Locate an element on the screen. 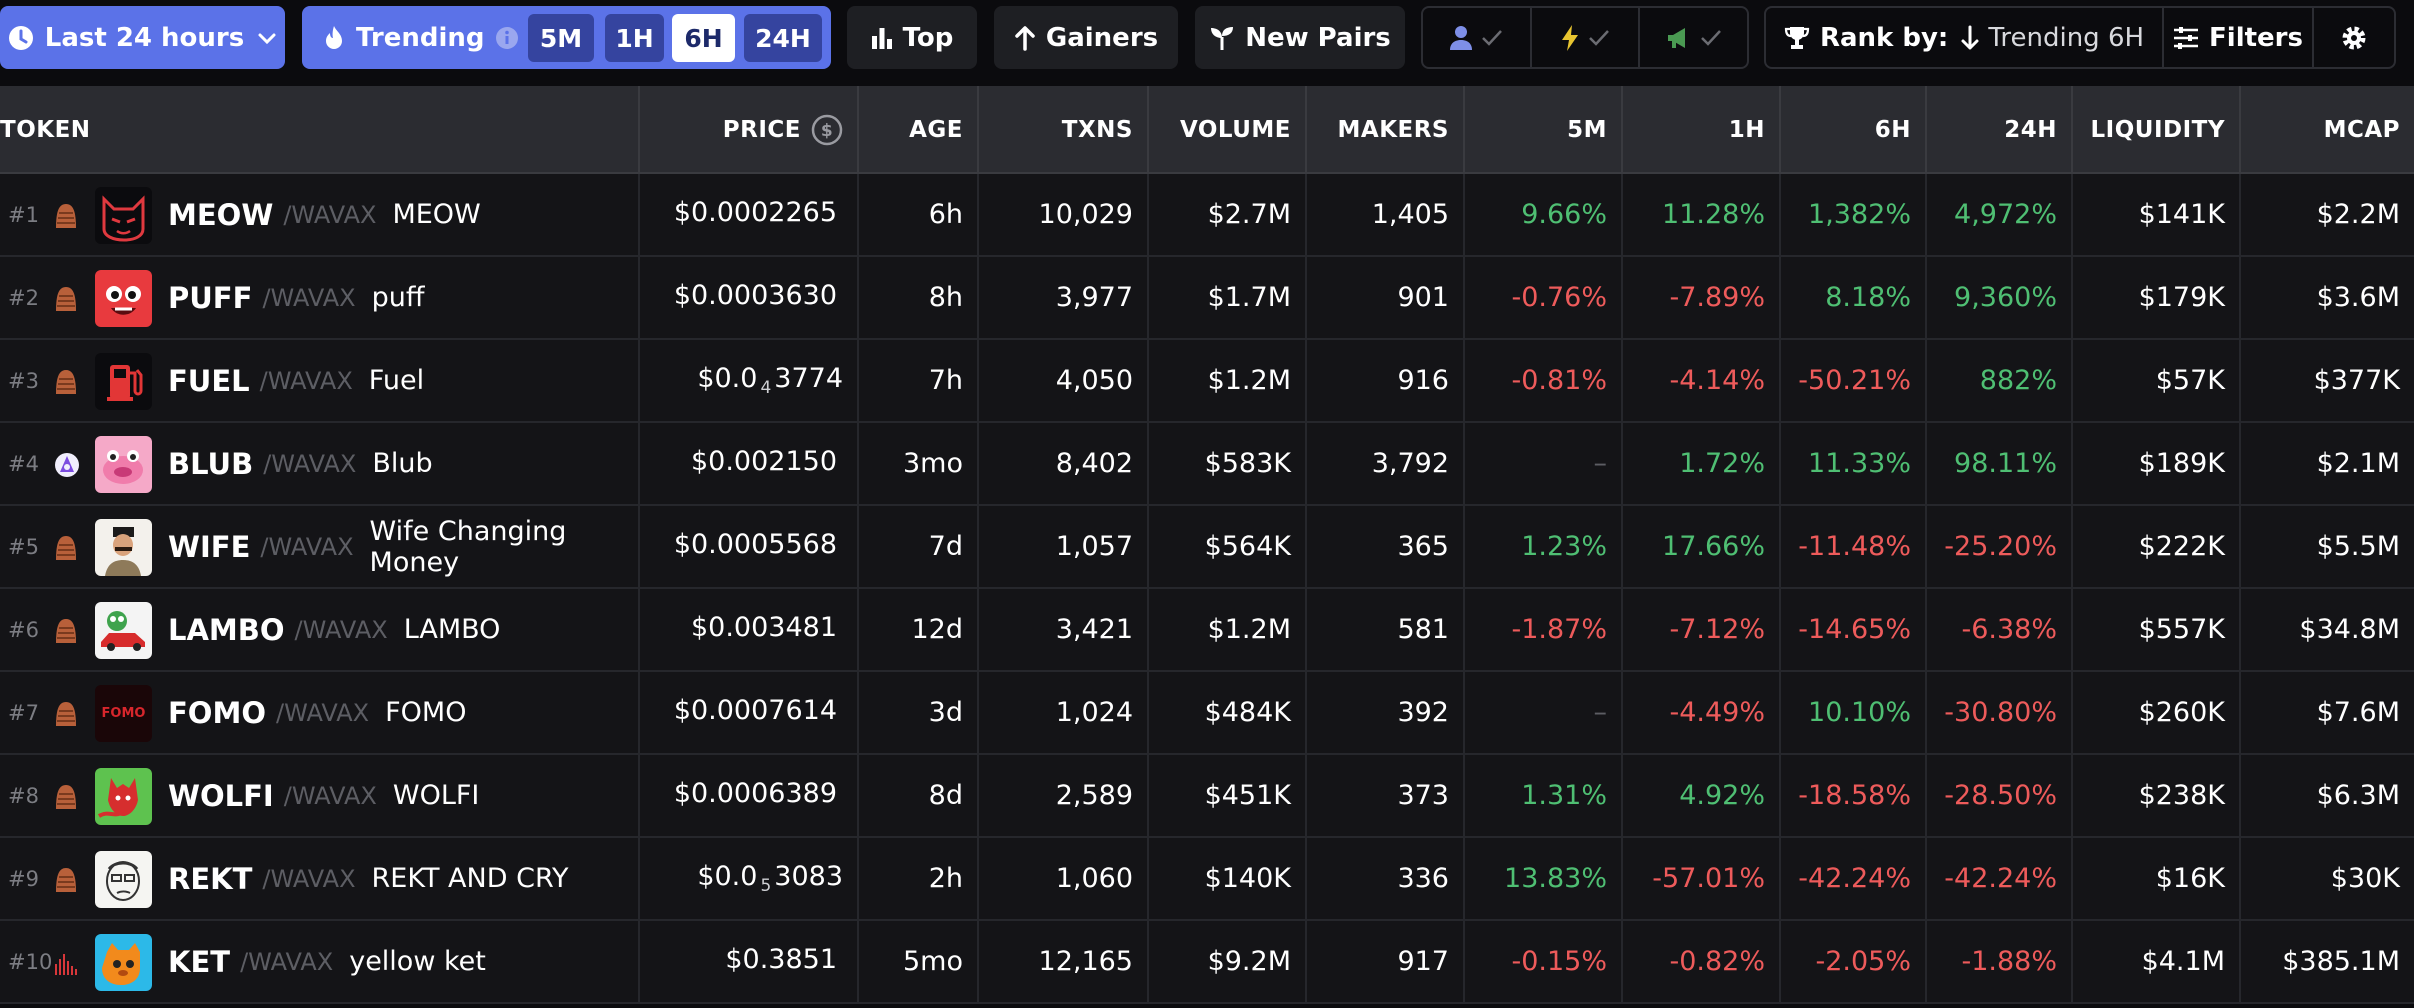 Image resolution: width=2414 pixels, height=1008 pixels. price-cell: $0.3851 is located at coordinates (749, 961).